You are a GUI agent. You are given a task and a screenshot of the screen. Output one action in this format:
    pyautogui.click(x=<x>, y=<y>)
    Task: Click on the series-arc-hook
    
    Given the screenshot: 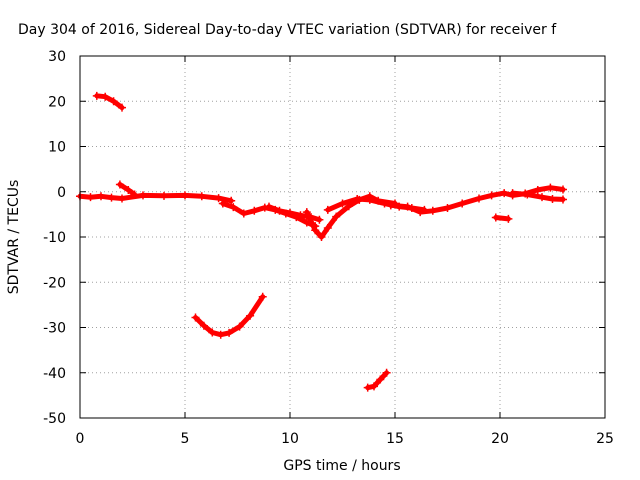 What is the action you would take?
    pyautogui.click(x=127, y=189)
    